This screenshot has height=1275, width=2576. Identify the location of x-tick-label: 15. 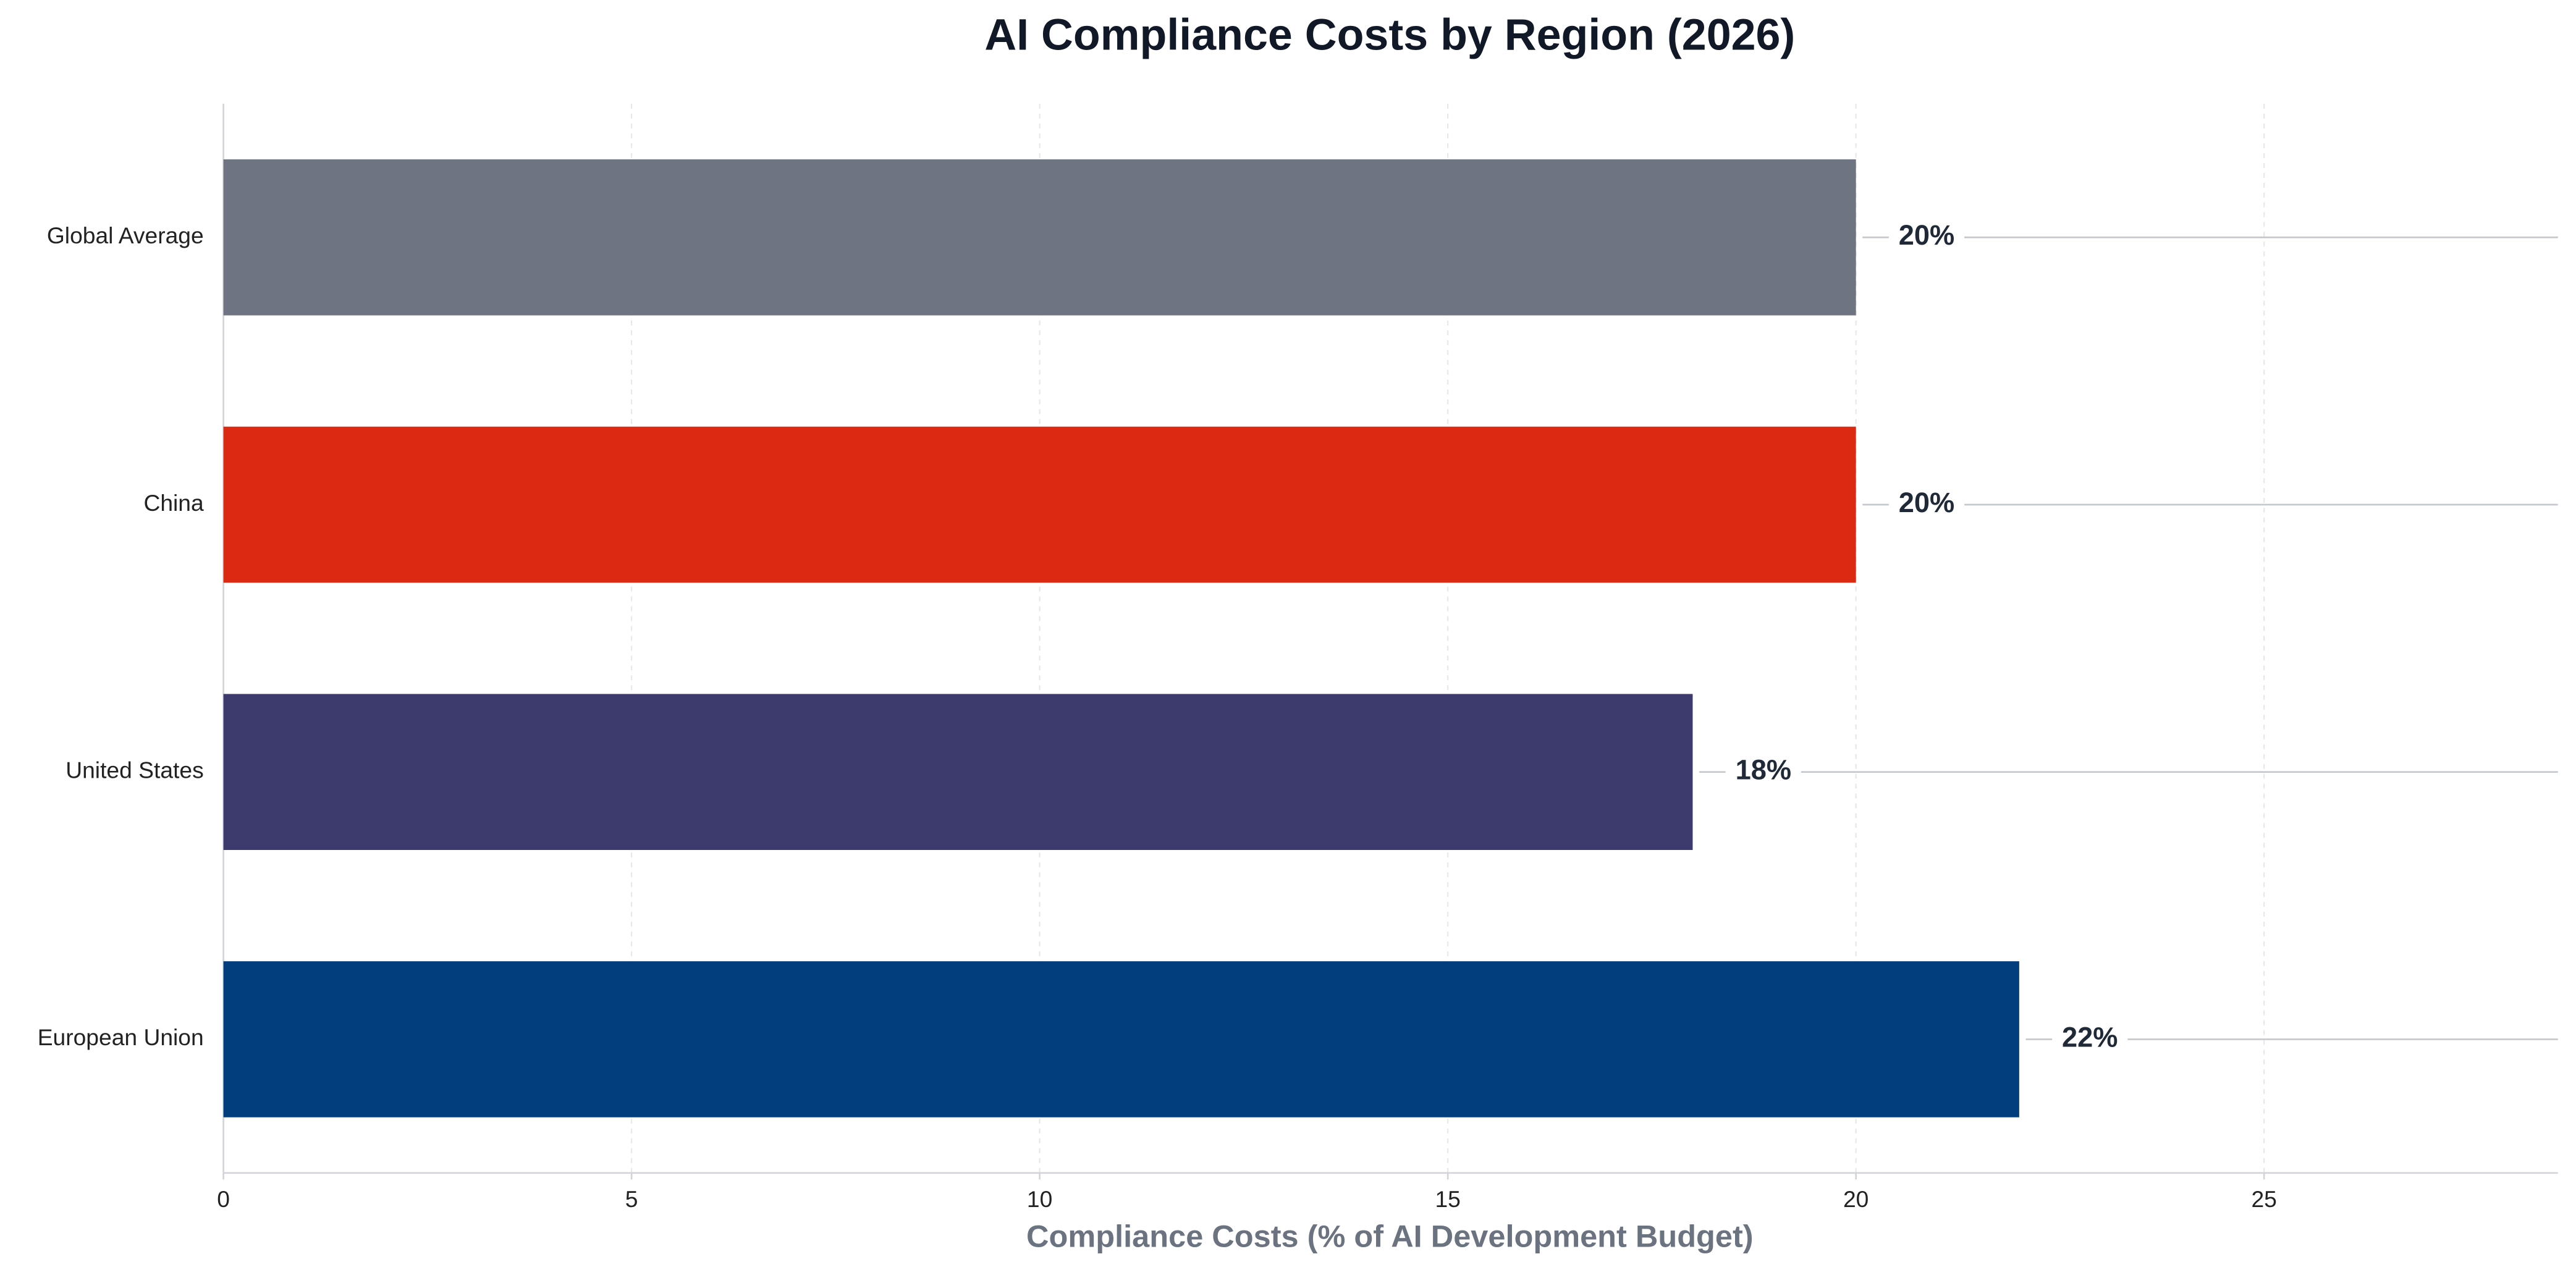
(1447, 1199).